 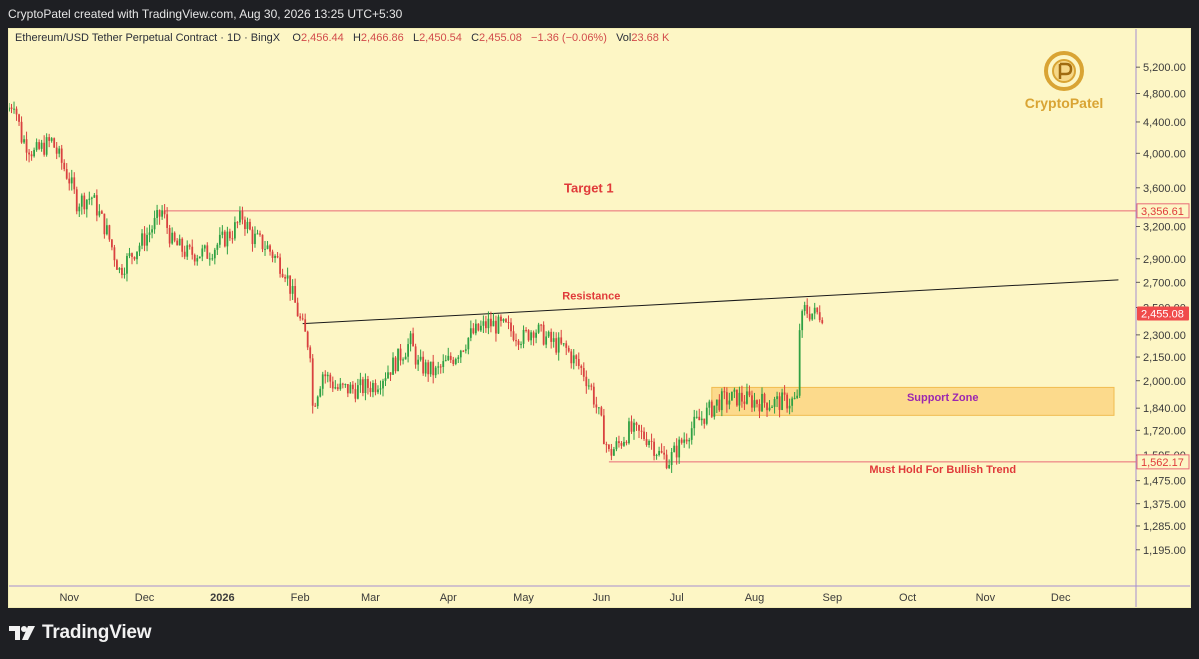 What do you see at coordinates (1164, 409) in the screenshot?
I see `y-tick-label-12: 1,840.00` at bounding box center [1164, 409].